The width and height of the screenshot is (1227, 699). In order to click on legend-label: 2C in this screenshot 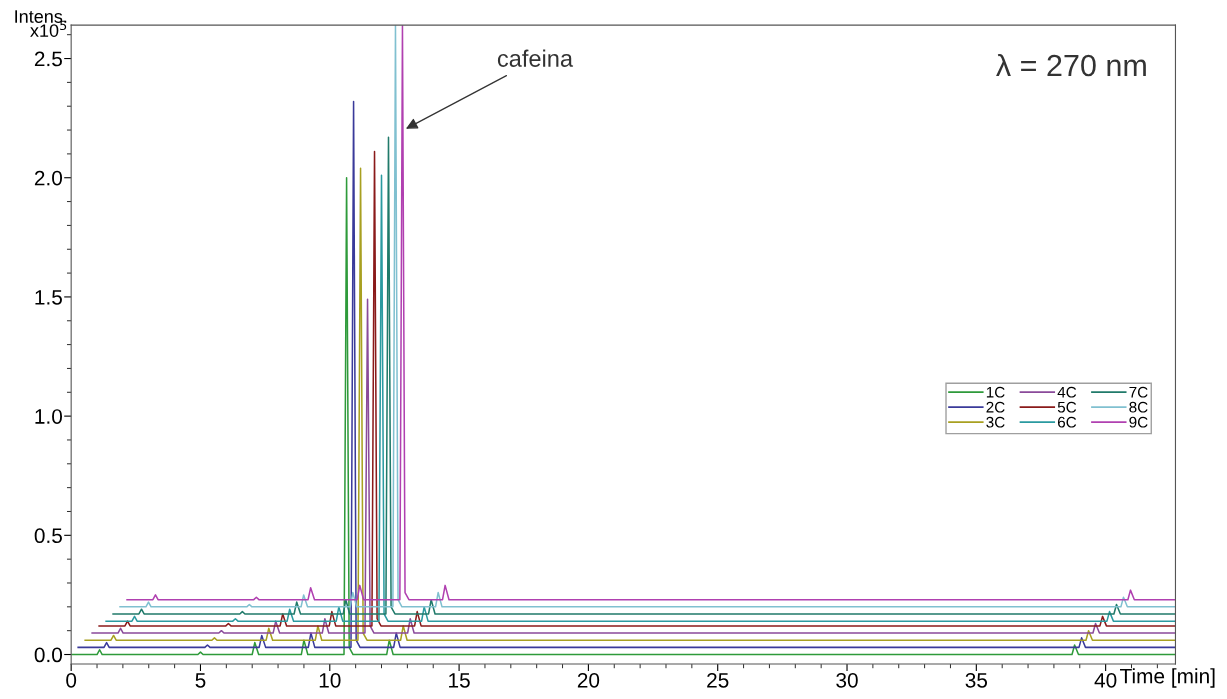, I will do `click(995, 407)`.